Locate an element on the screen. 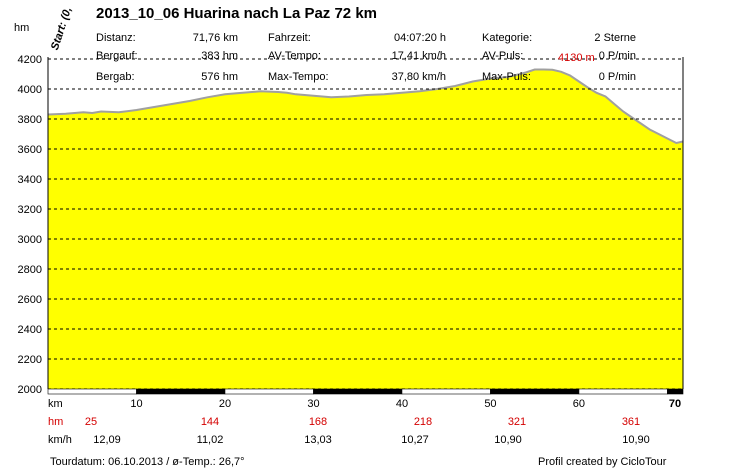  y-tick-label: 3600 is located at coordinates (30, 150).